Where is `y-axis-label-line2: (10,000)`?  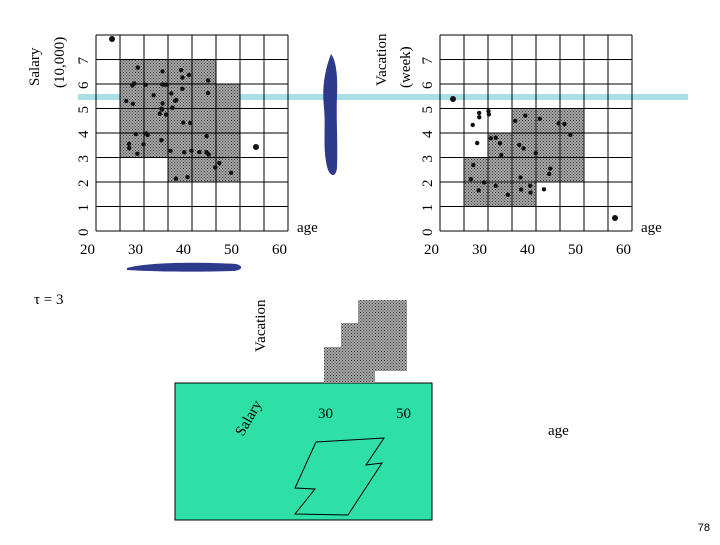 y-axis-label-line2: (10,000) is located at coordinates (60, 62).